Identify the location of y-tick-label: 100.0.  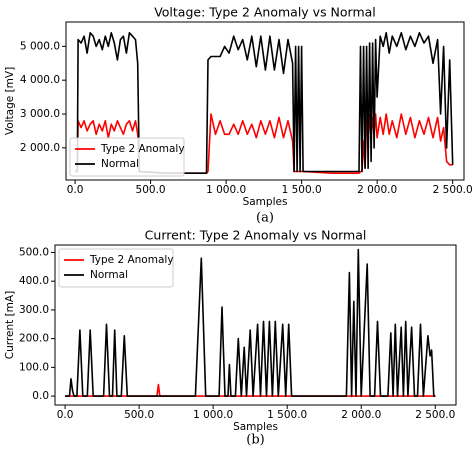
(34, 367).